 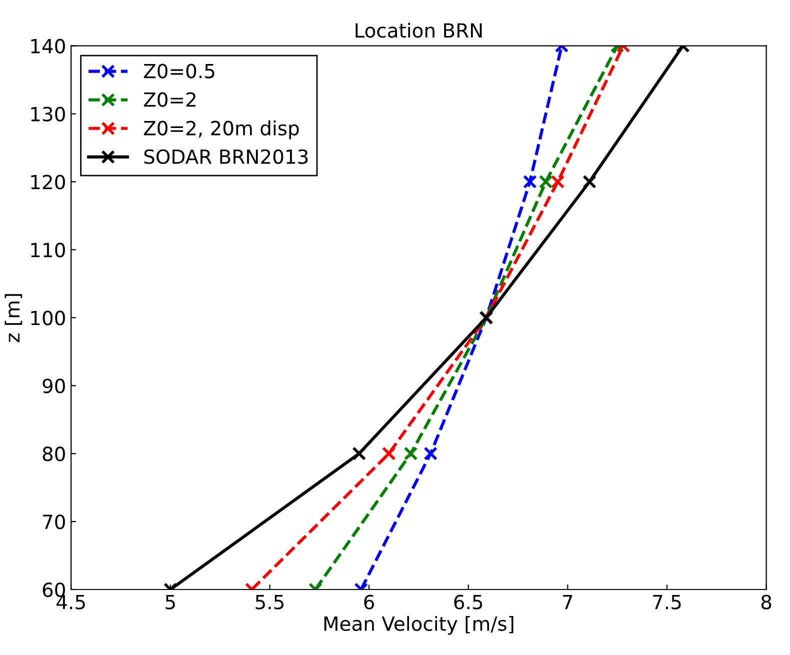 What do you see at coordinates (667, 602) in the screenshot?
I see `x-tick-label: 7.5` at bounding box center [667, 602].